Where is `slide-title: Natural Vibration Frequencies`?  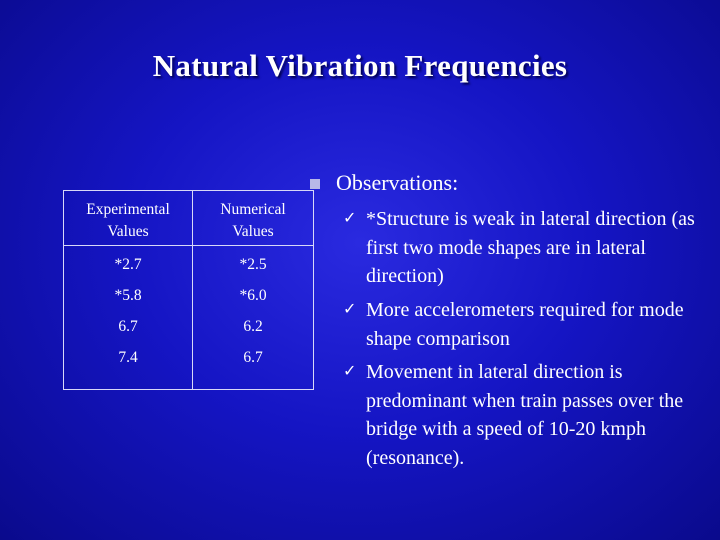 slide-title: Natural Vibration Frequencies is located at coordinates (360, 65).